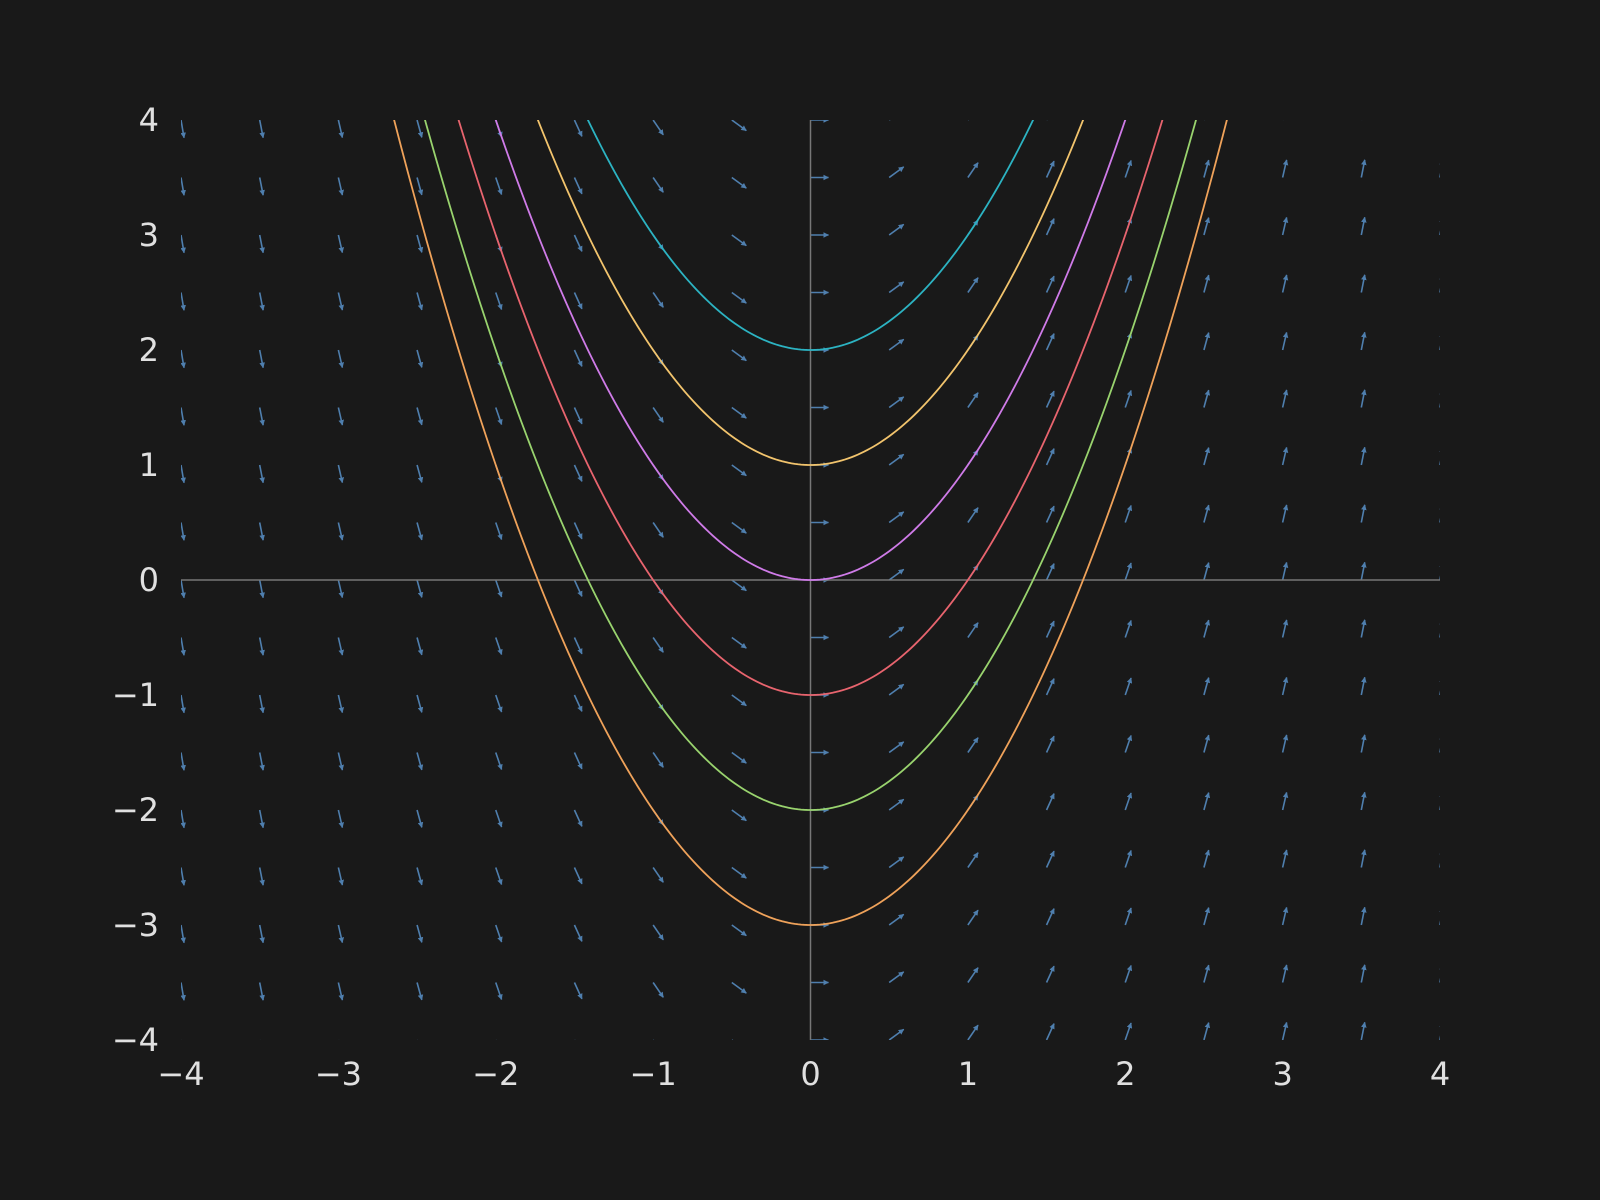 Image resolution: width=1600 pixels, height=1200 pixels. I want to click on x-tick-label: 4, so click(1440, 1074).